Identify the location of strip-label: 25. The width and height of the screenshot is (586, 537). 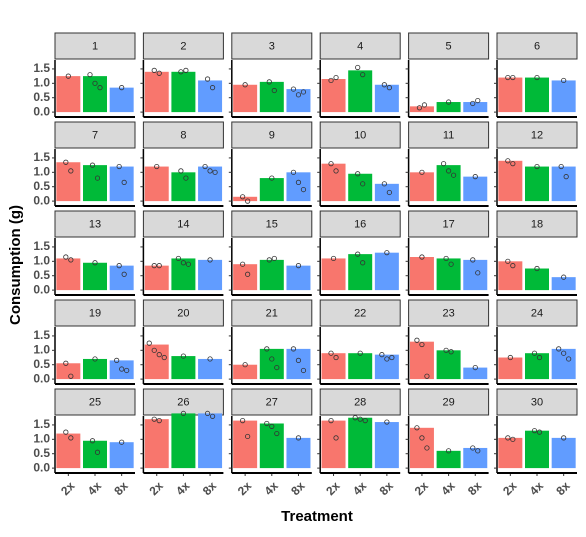
(95, 402).